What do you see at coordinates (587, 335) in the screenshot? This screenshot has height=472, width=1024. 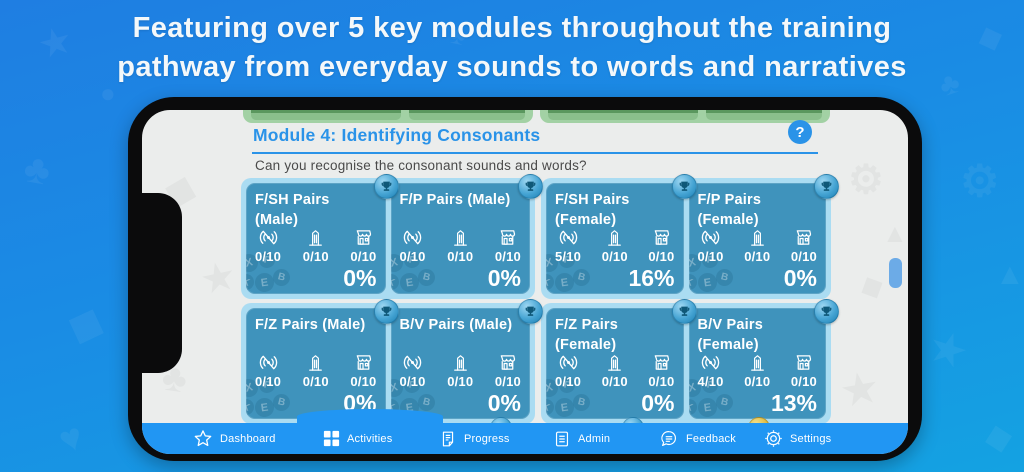 I see `card-title: F/Z Pairs (Female)` at bounding box center [587, 335].